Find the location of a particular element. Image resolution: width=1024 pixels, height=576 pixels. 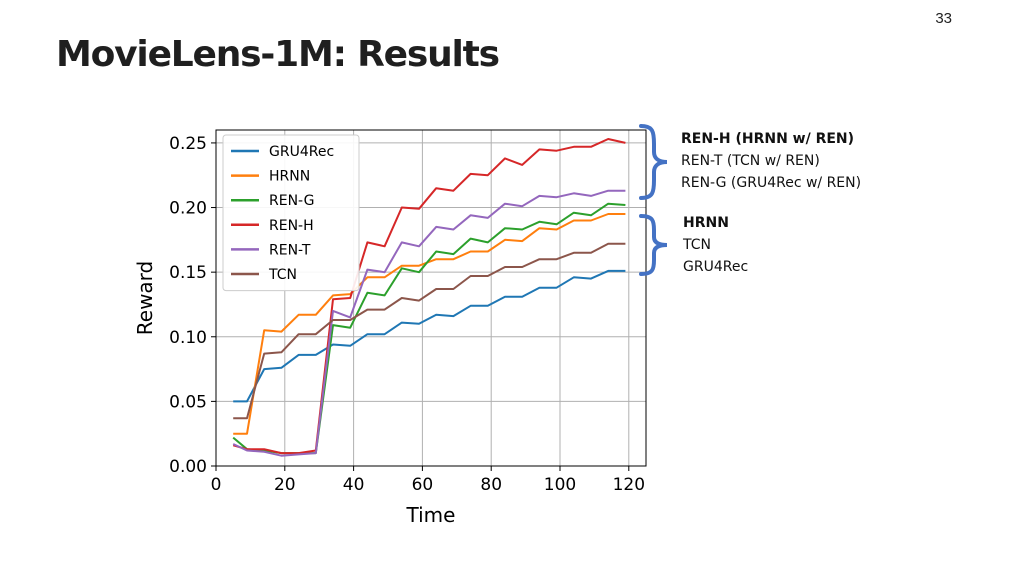

x-tick-label: 100 is located at coordinates (560, 485).